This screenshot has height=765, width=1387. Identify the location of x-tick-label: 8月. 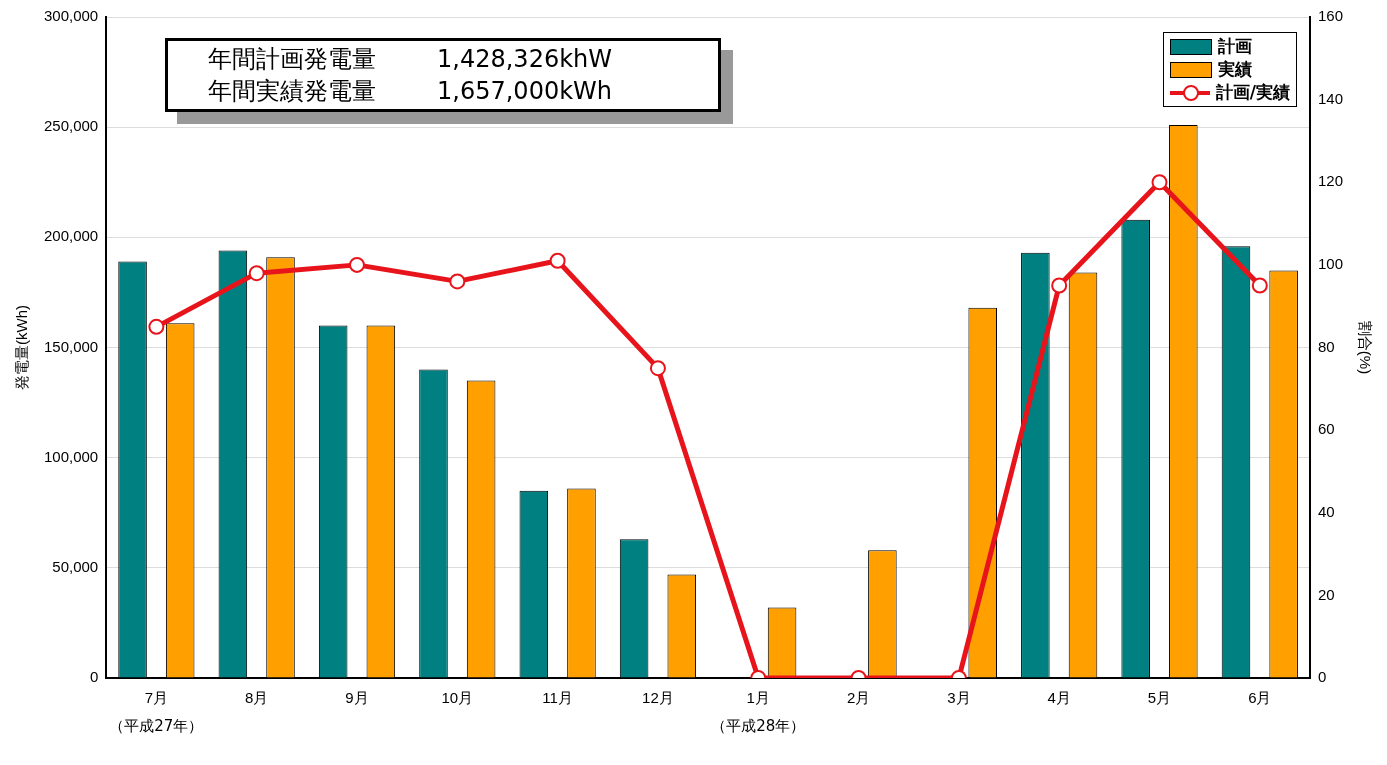
(257, 698).